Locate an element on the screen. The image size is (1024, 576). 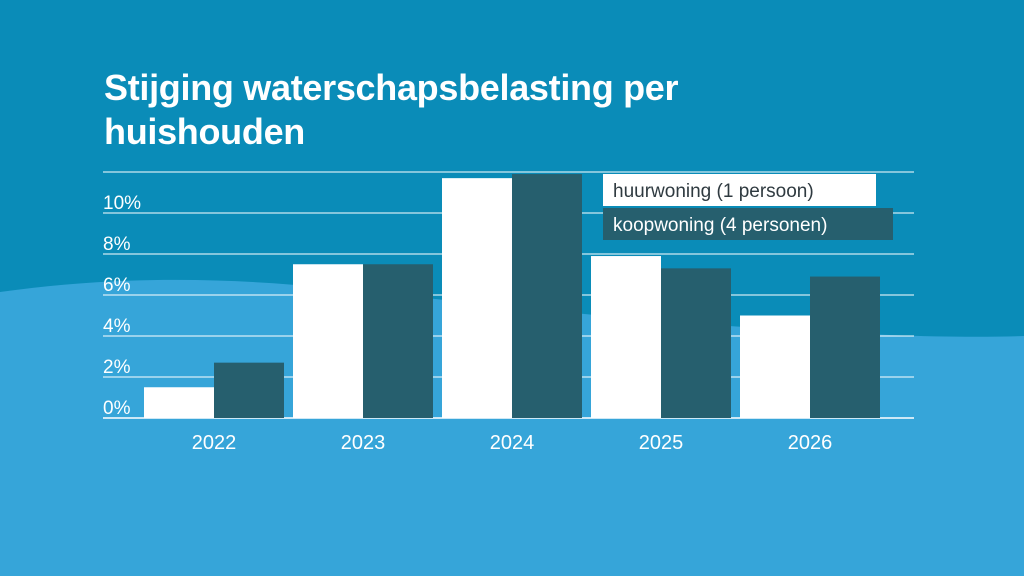
bar-koopwoning-2022 is located at coordinates (249, 390).